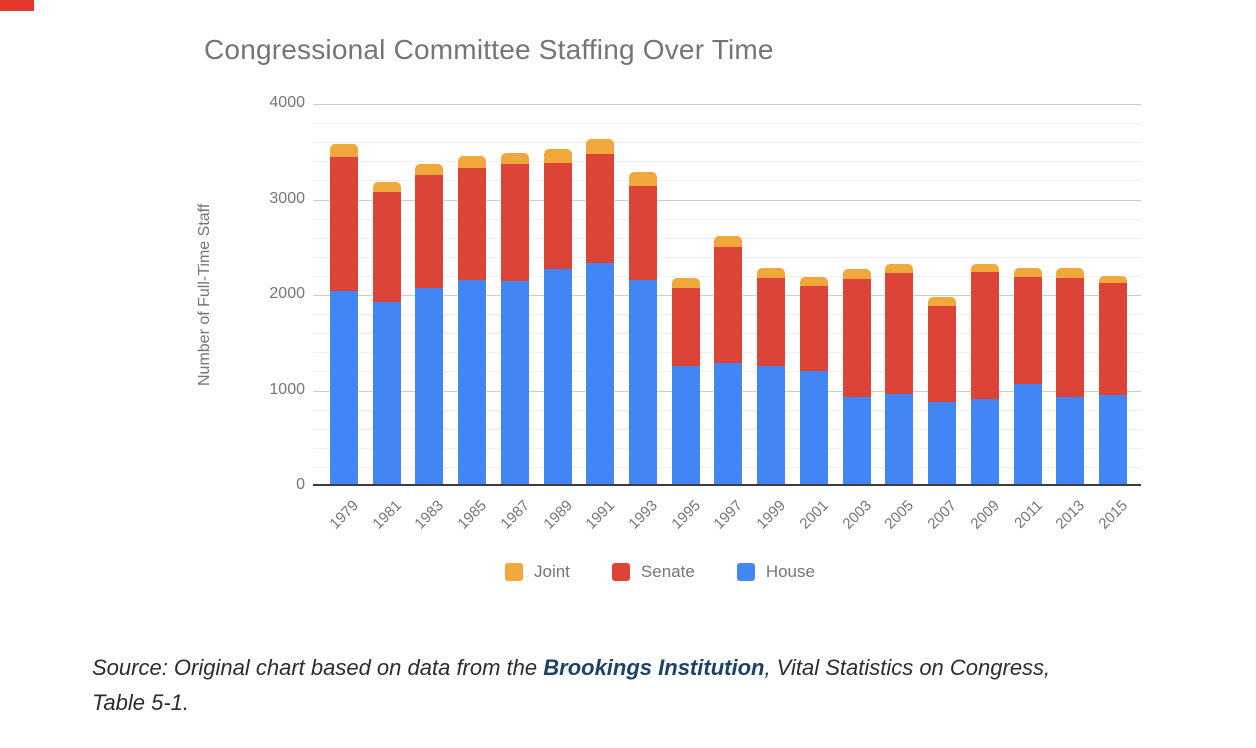 This screenshot has width=1256, height=748. What do you see at coordinates (287, 389) in the screenshot?
I see `y-tick-label: 1000` at bounding box center [287, 389].